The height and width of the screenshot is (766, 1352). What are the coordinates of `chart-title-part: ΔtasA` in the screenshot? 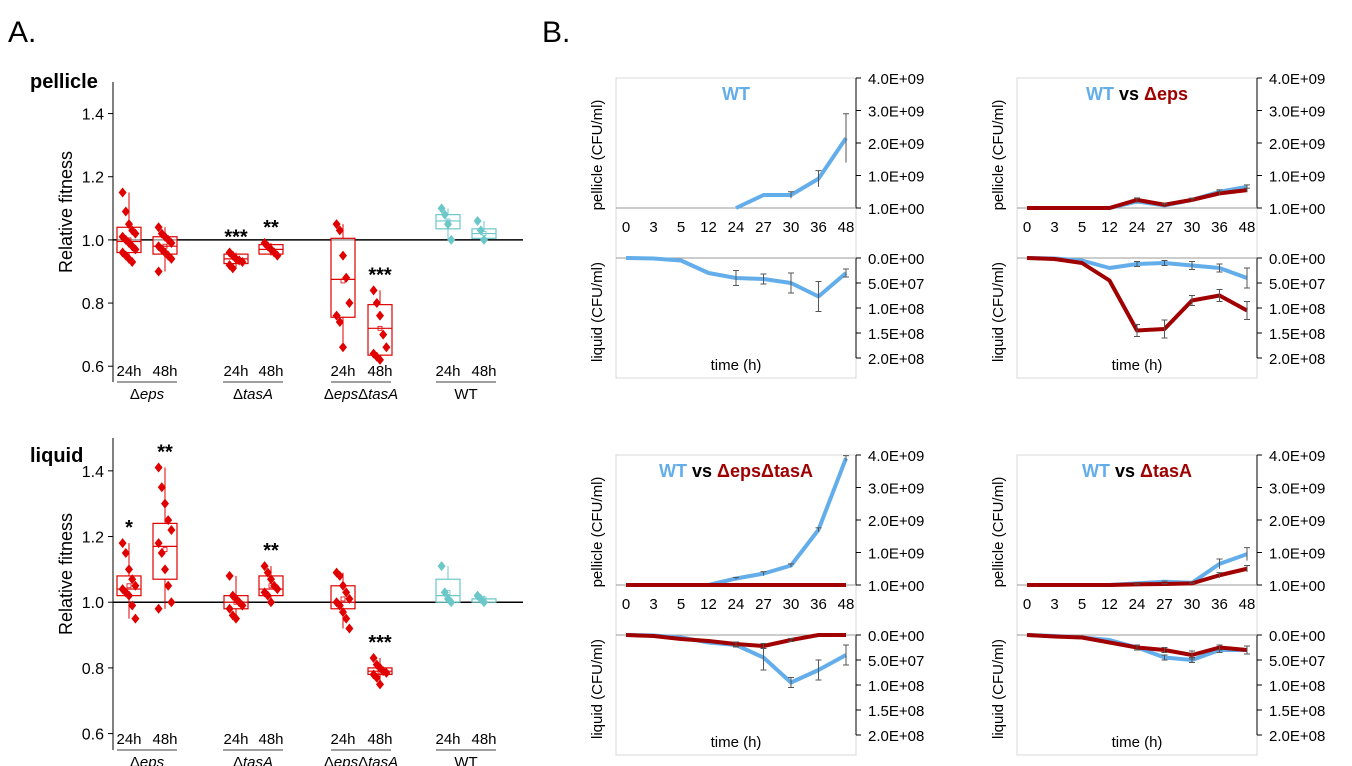 It's located at (1166, 471).